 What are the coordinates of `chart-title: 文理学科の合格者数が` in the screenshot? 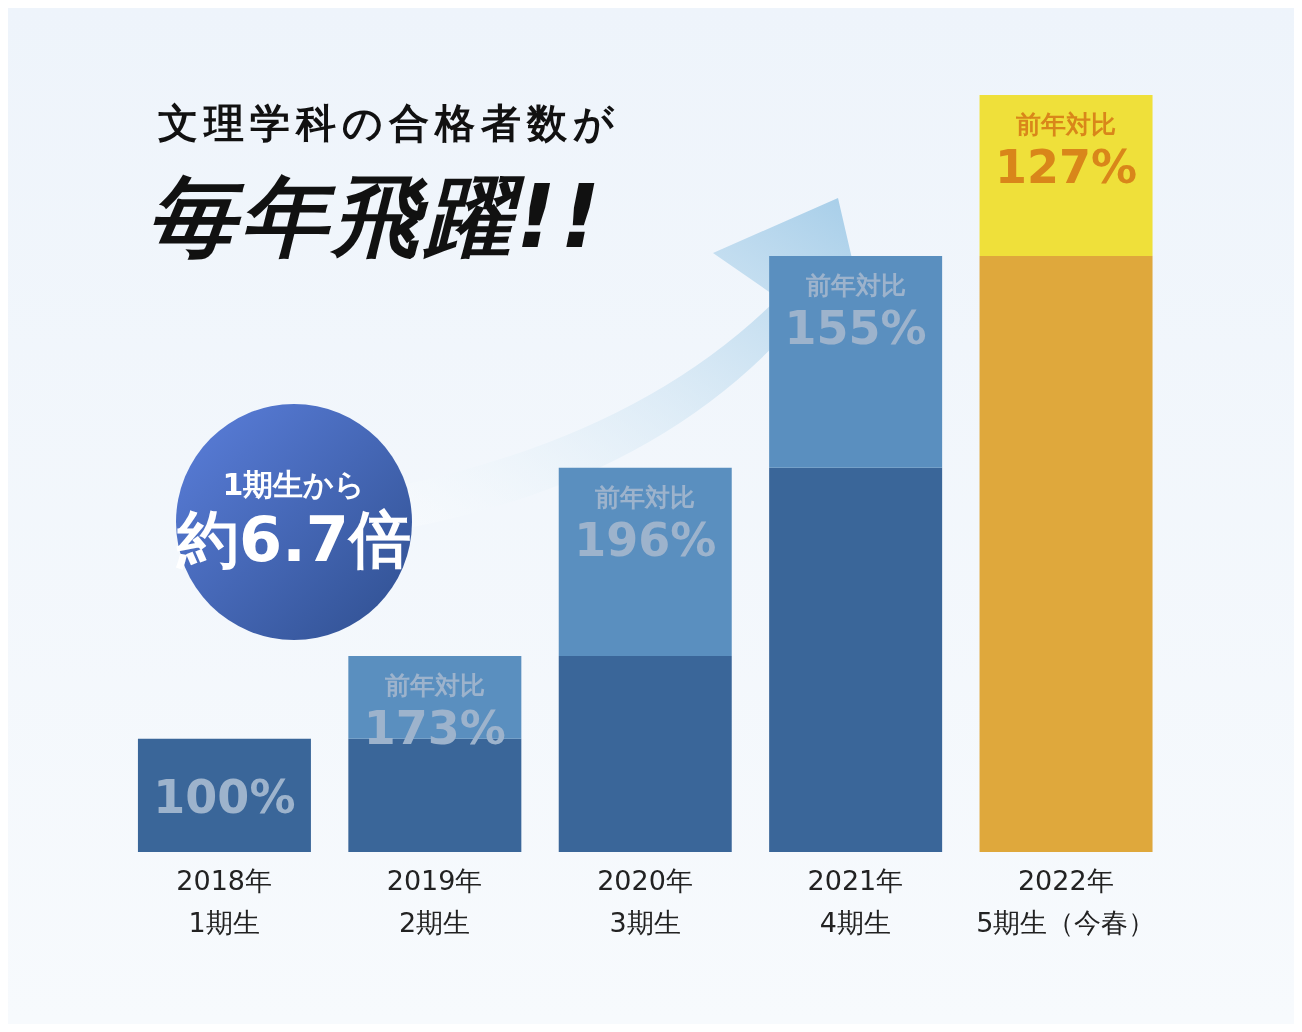 It's located at (389, 123).